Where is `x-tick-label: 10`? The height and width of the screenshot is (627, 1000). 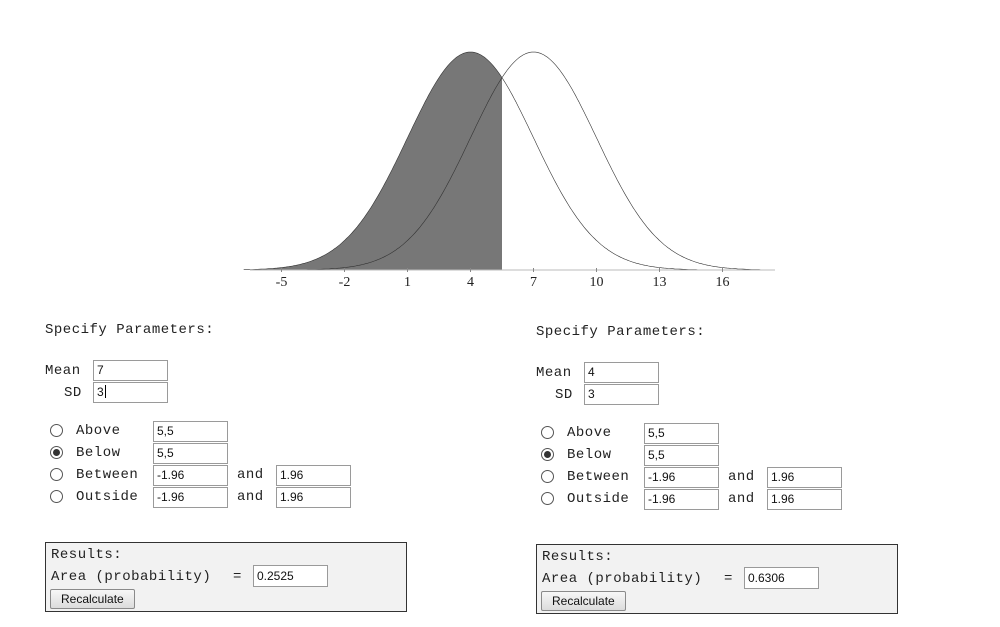
x-tick-label: 10 is located at coordinates (597, 282).